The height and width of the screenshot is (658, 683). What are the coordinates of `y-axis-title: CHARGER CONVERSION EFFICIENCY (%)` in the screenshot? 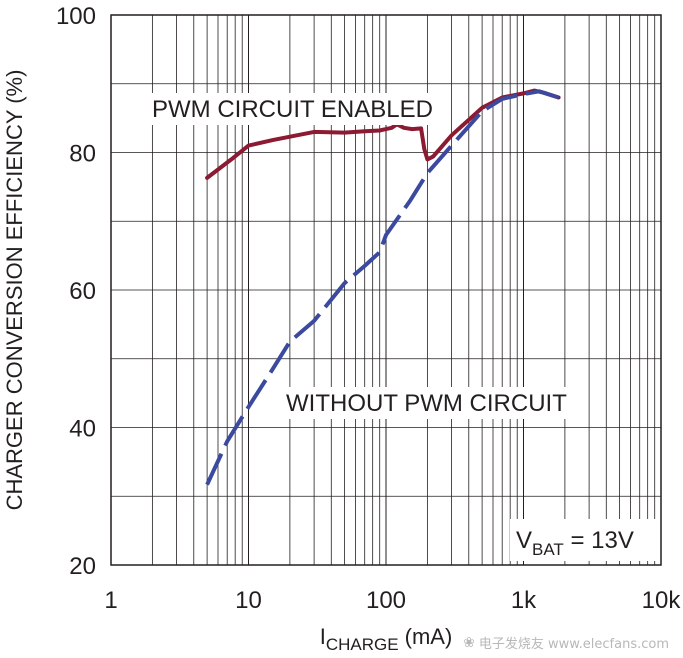 It's located at (14, 290).